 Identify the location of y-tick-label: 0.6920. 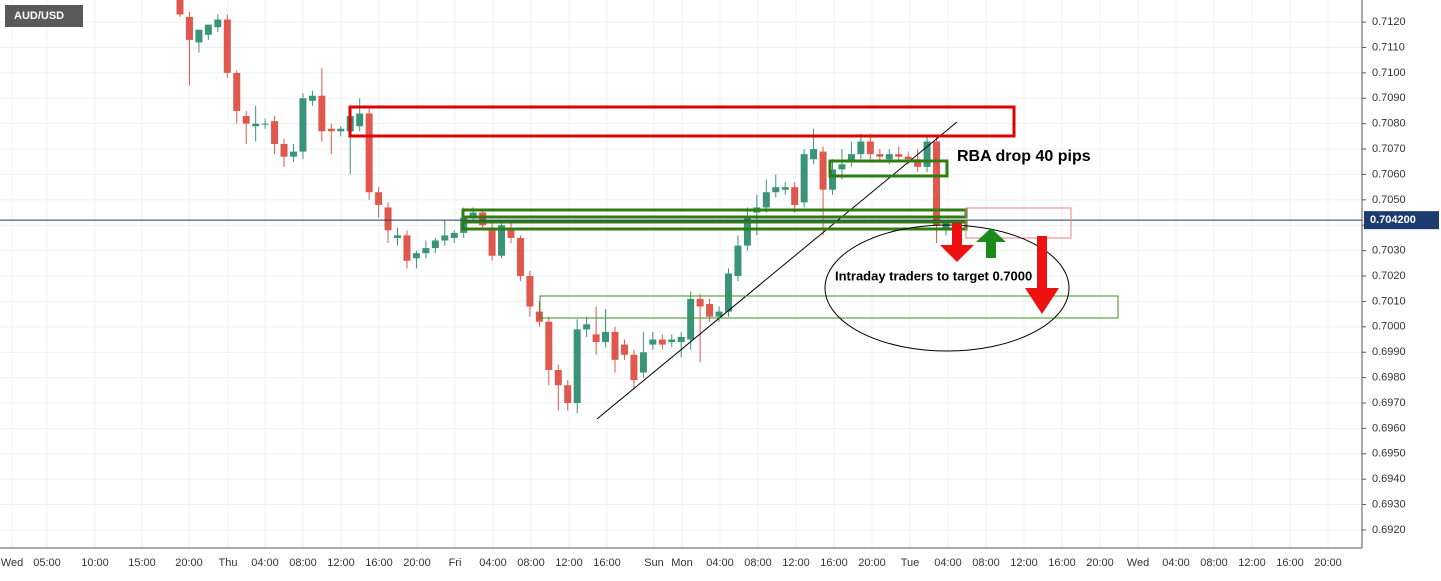
(1389, 530).